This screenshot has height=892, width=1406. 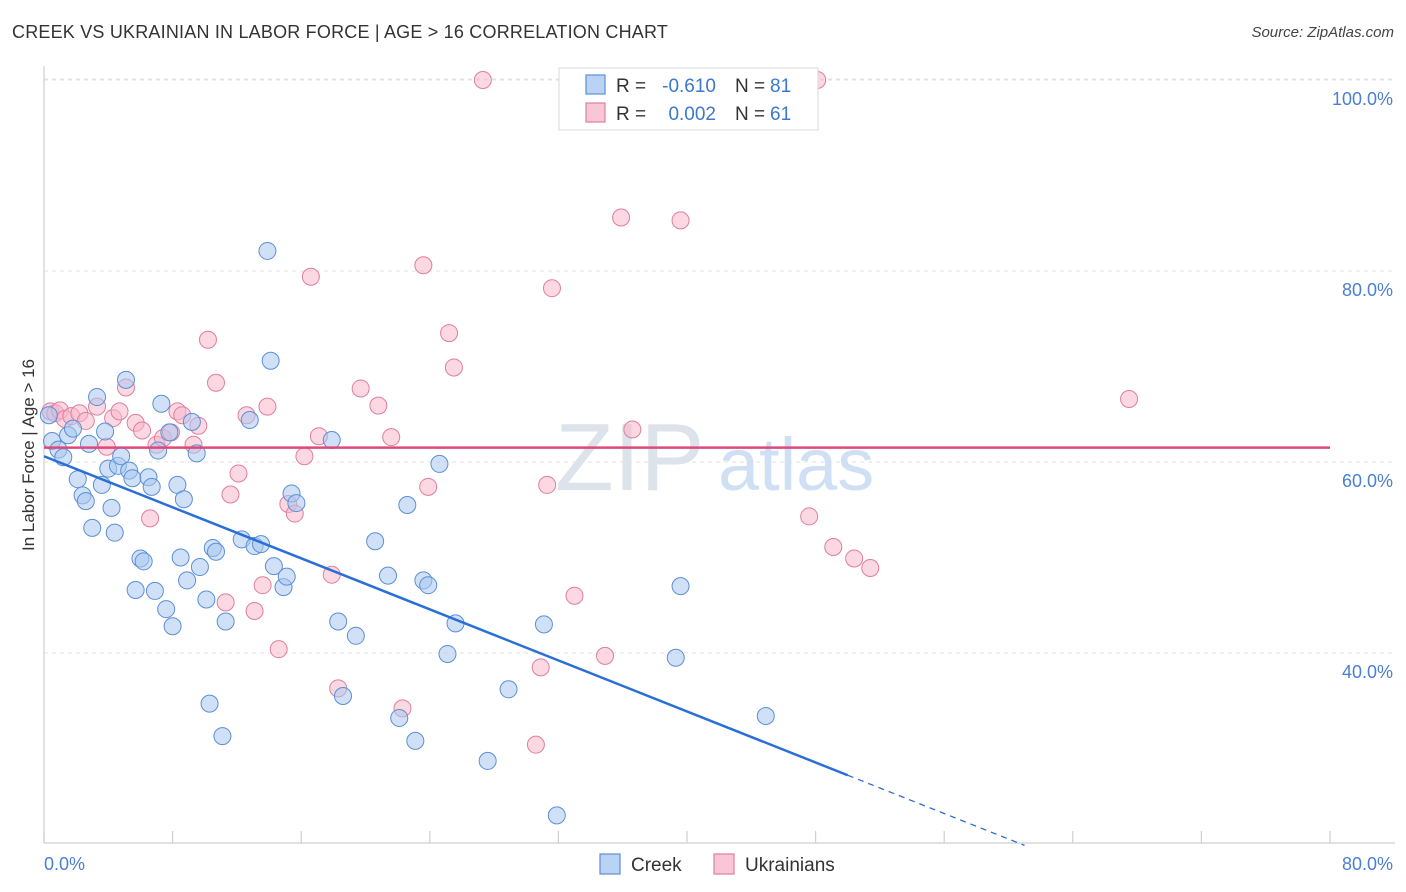 What do you see at coordinates (28, 455) in the screenshot?
I see `y-axis-label: In Labor Force | Age > 16` at bounding box center [28, 455].